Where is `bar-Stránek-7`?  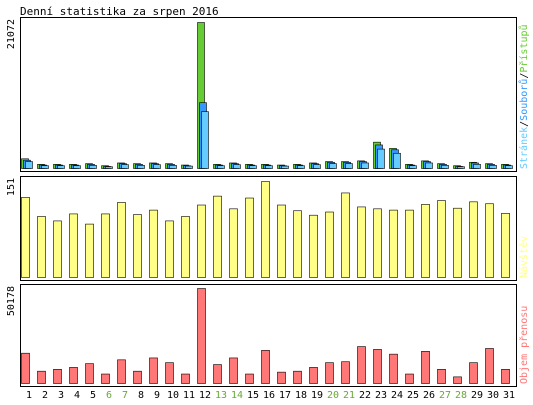 bar-Stránek-7 is located at coordinates (125, 166).